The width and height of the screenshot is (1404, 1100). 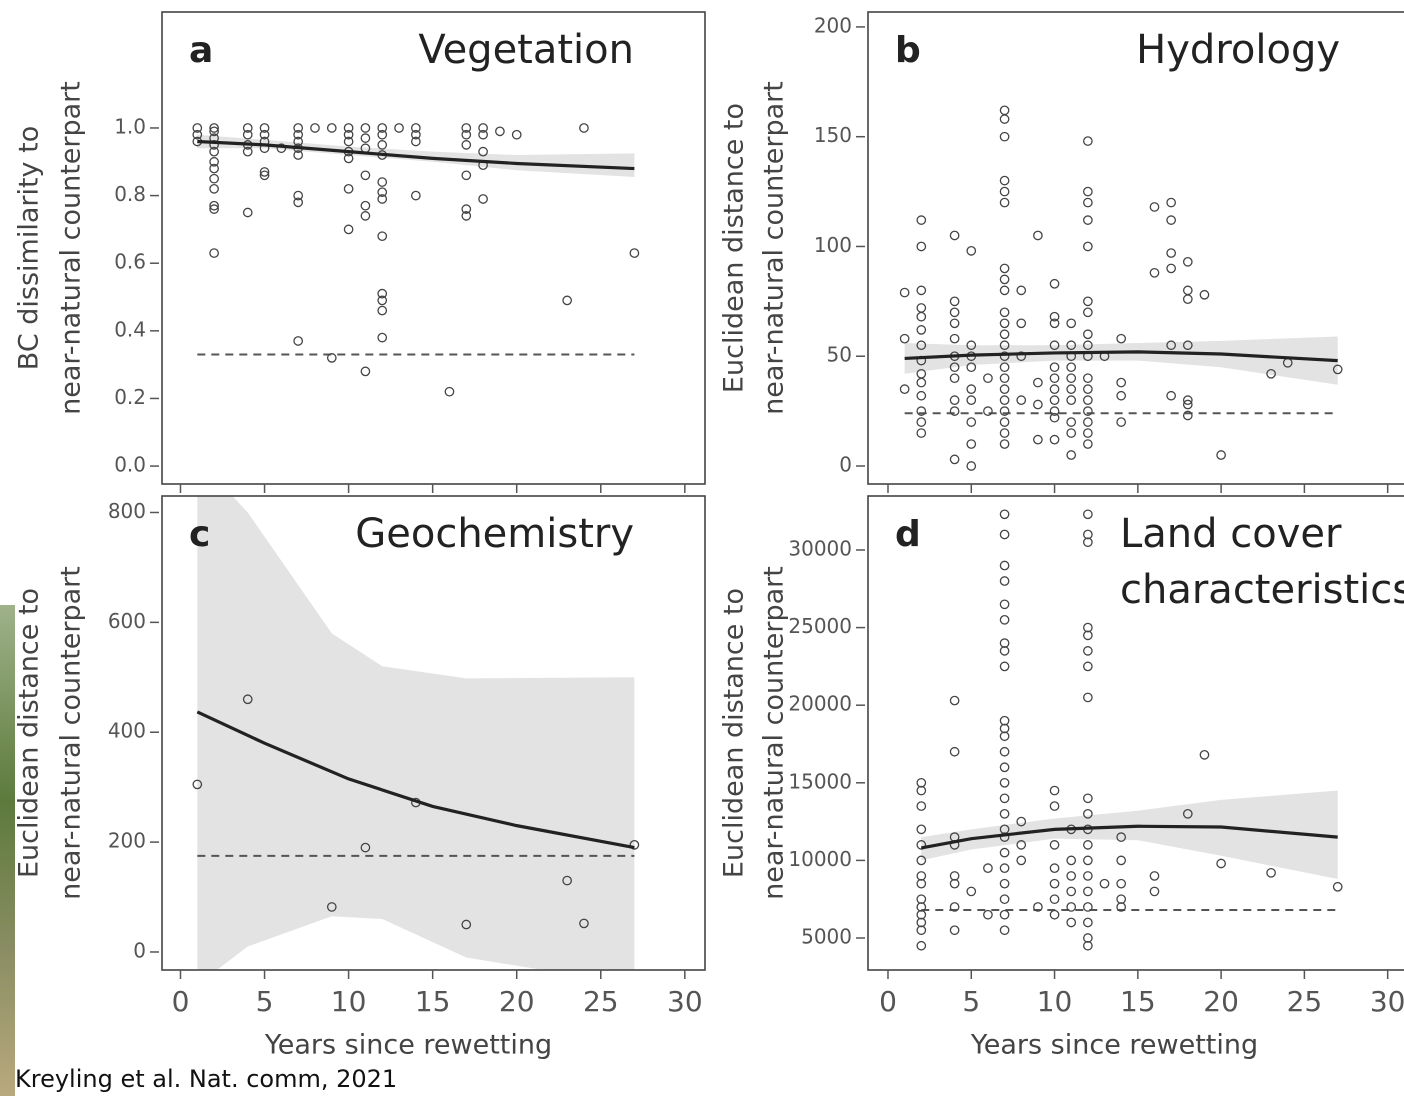 I want to click on plot-area, so click(x=415, y=260).